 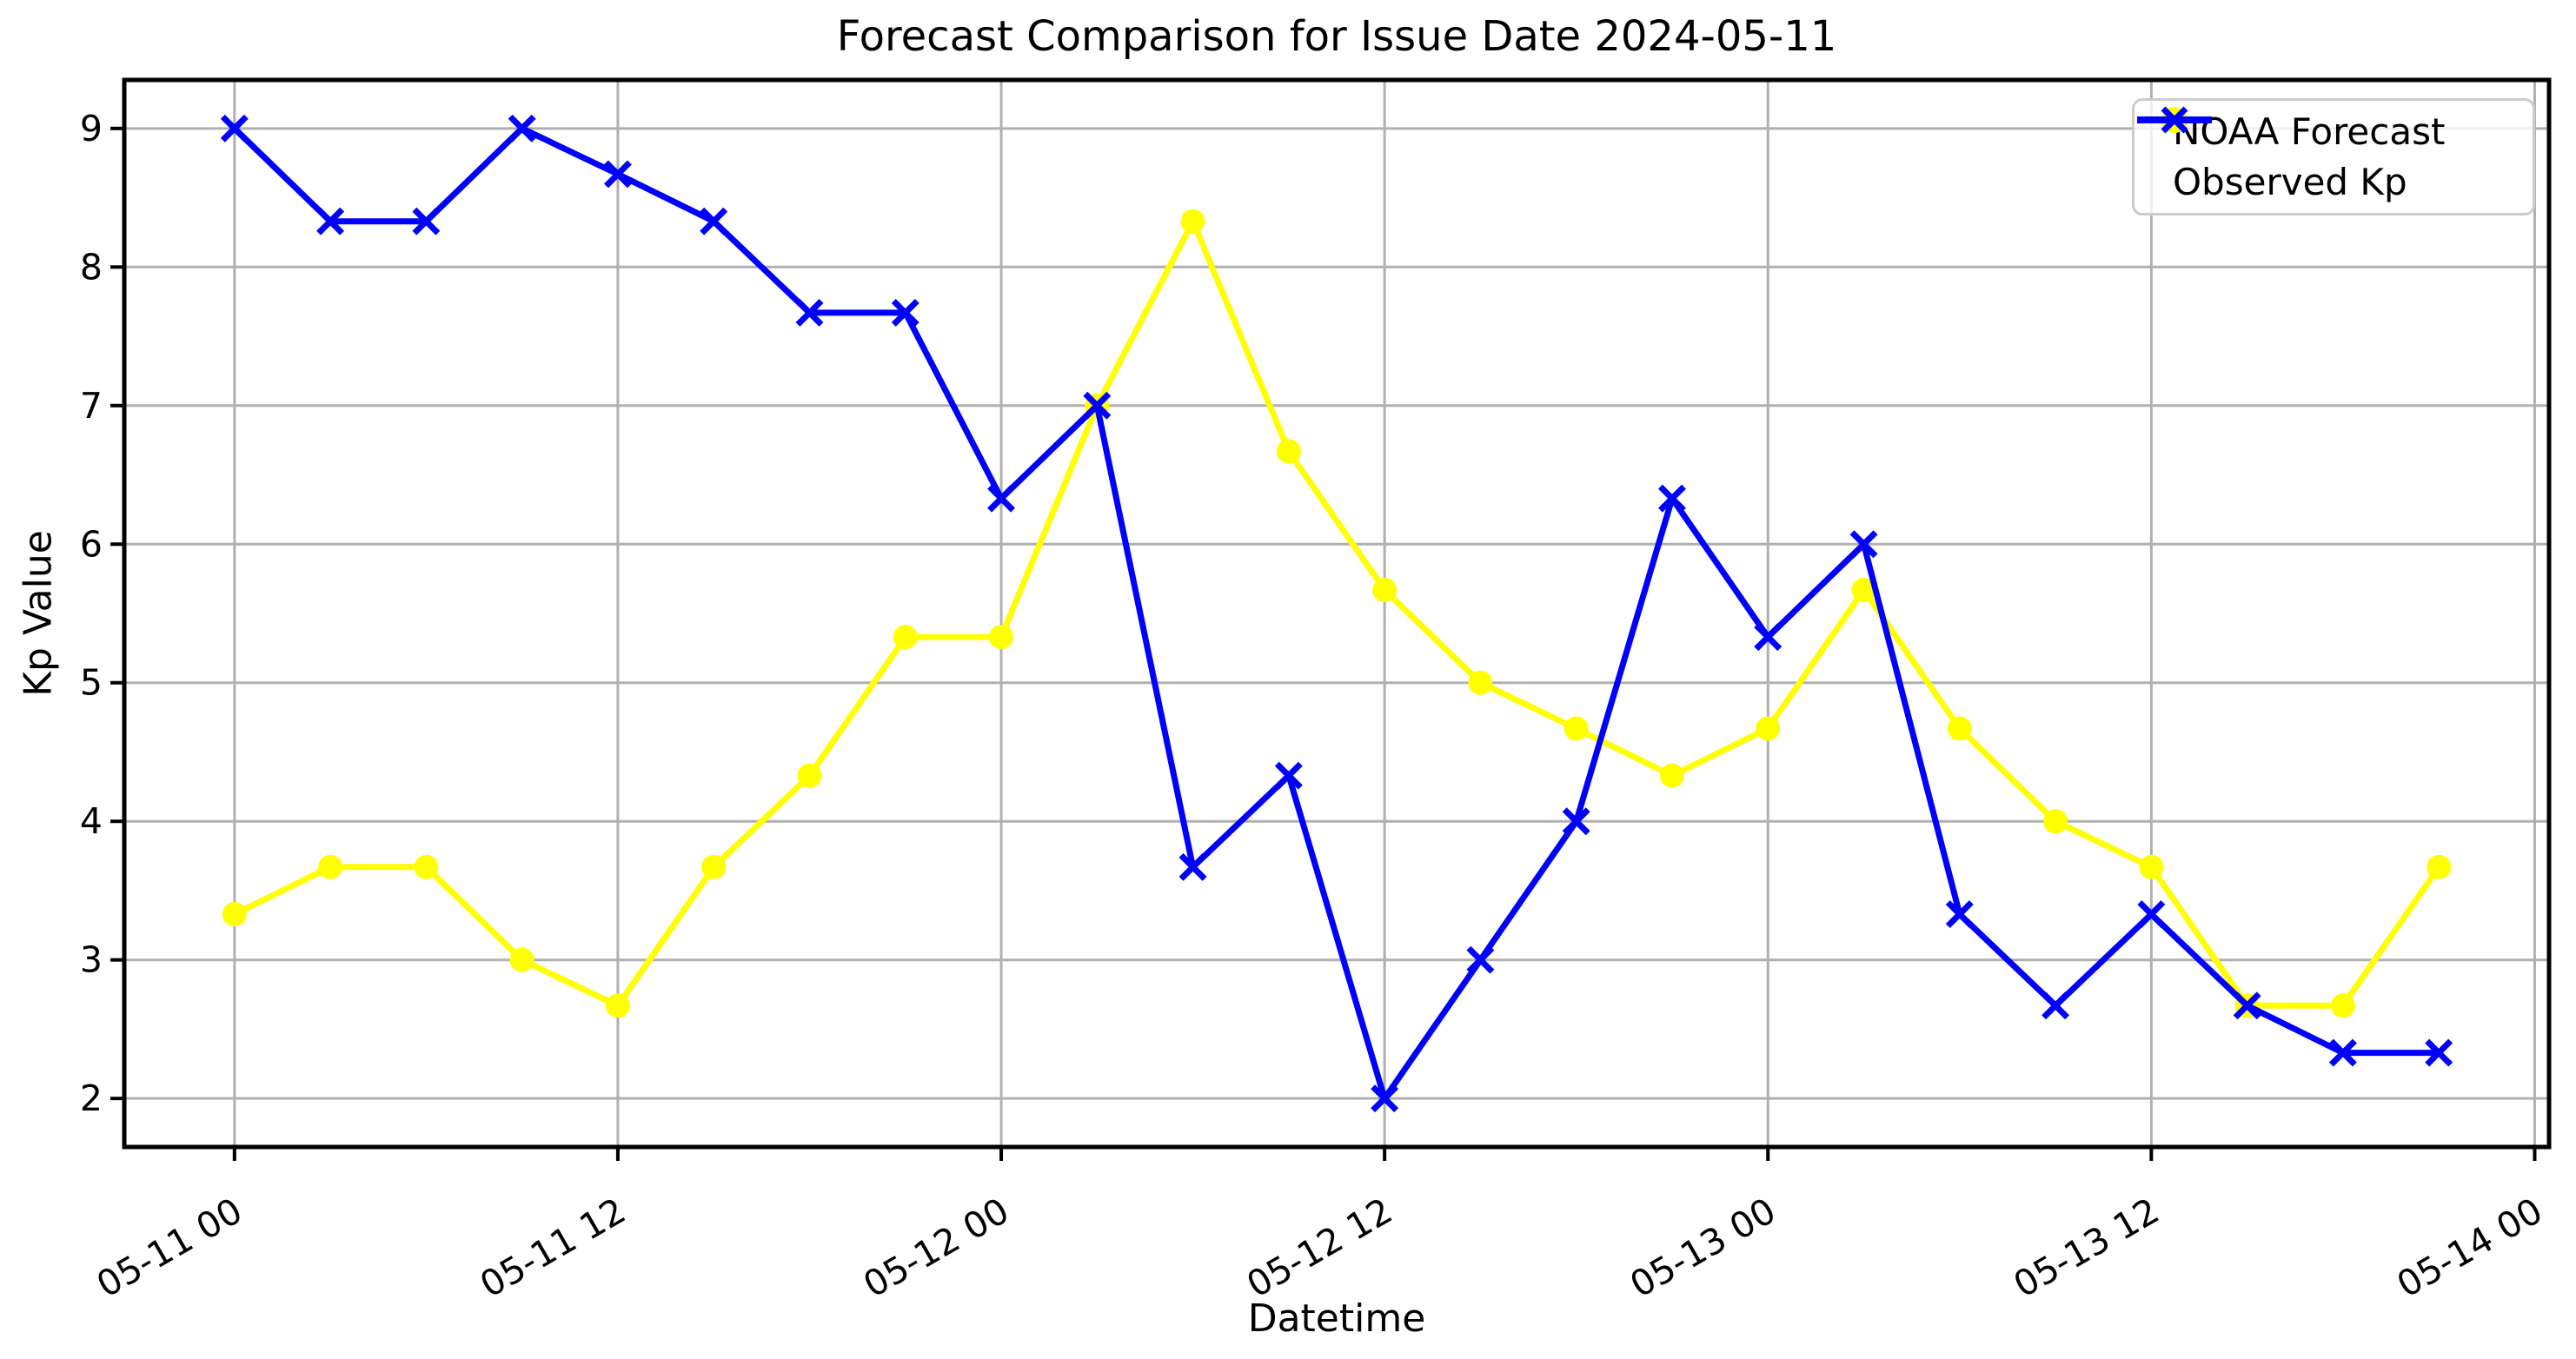 I want to click on x-tick-label: 05-14 00, so click(x=2470, y=1248).